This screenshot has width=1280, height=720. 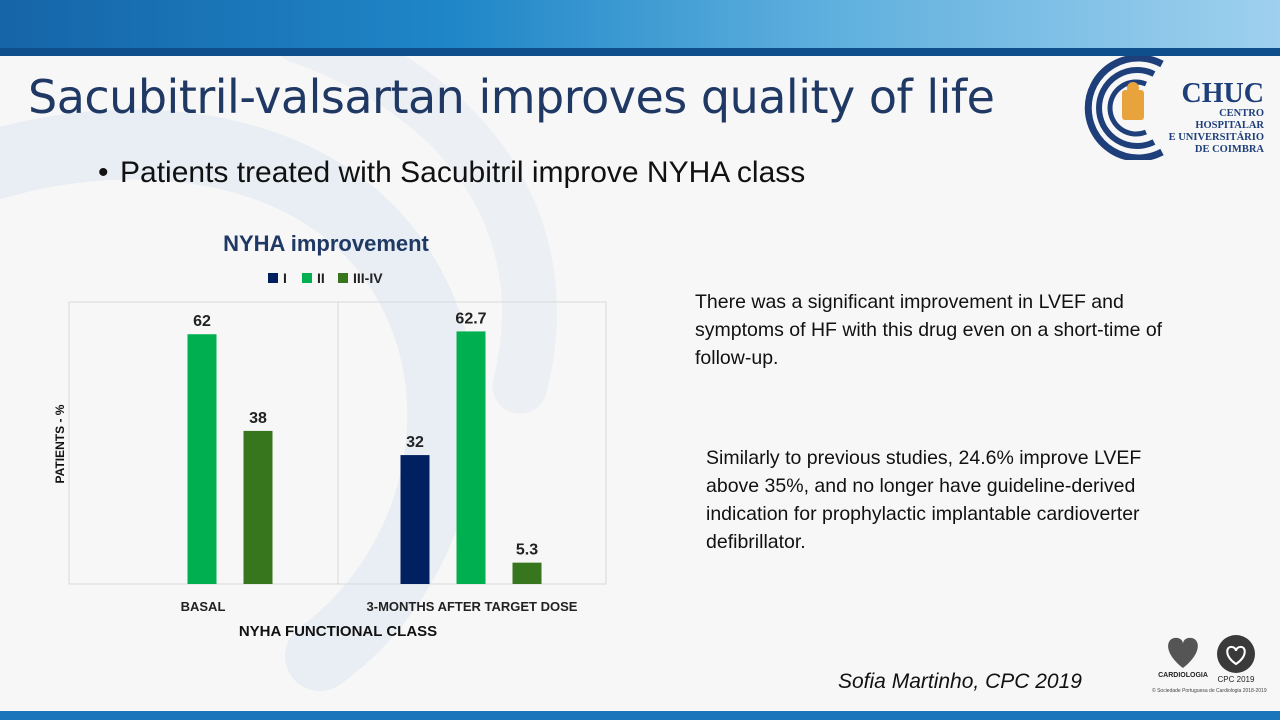 What do you see at coordinates (1236, 679) in the screenshot?
I see `cpc-label: CPC 2019` at bounding box center [1236, 679].